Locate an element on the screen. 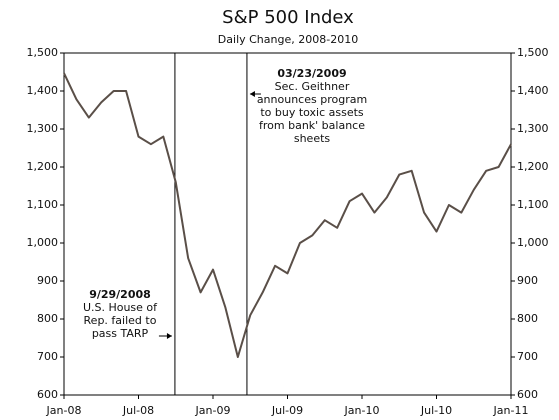  y2-tick-label: 1,100 is located at coordinates (533, 204).